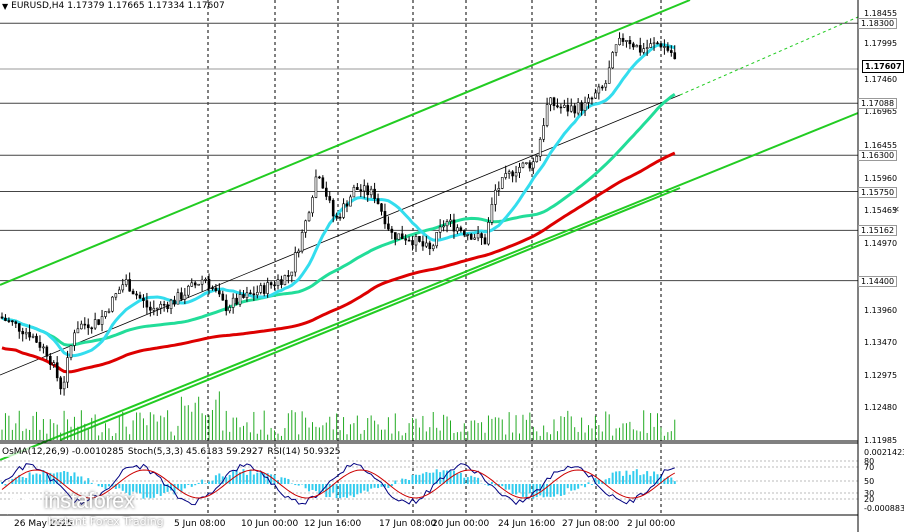 The width and height of the screenshot is (904, 532). I want to click on time-tick: 20 Jun 00:00, so click(461, 524).